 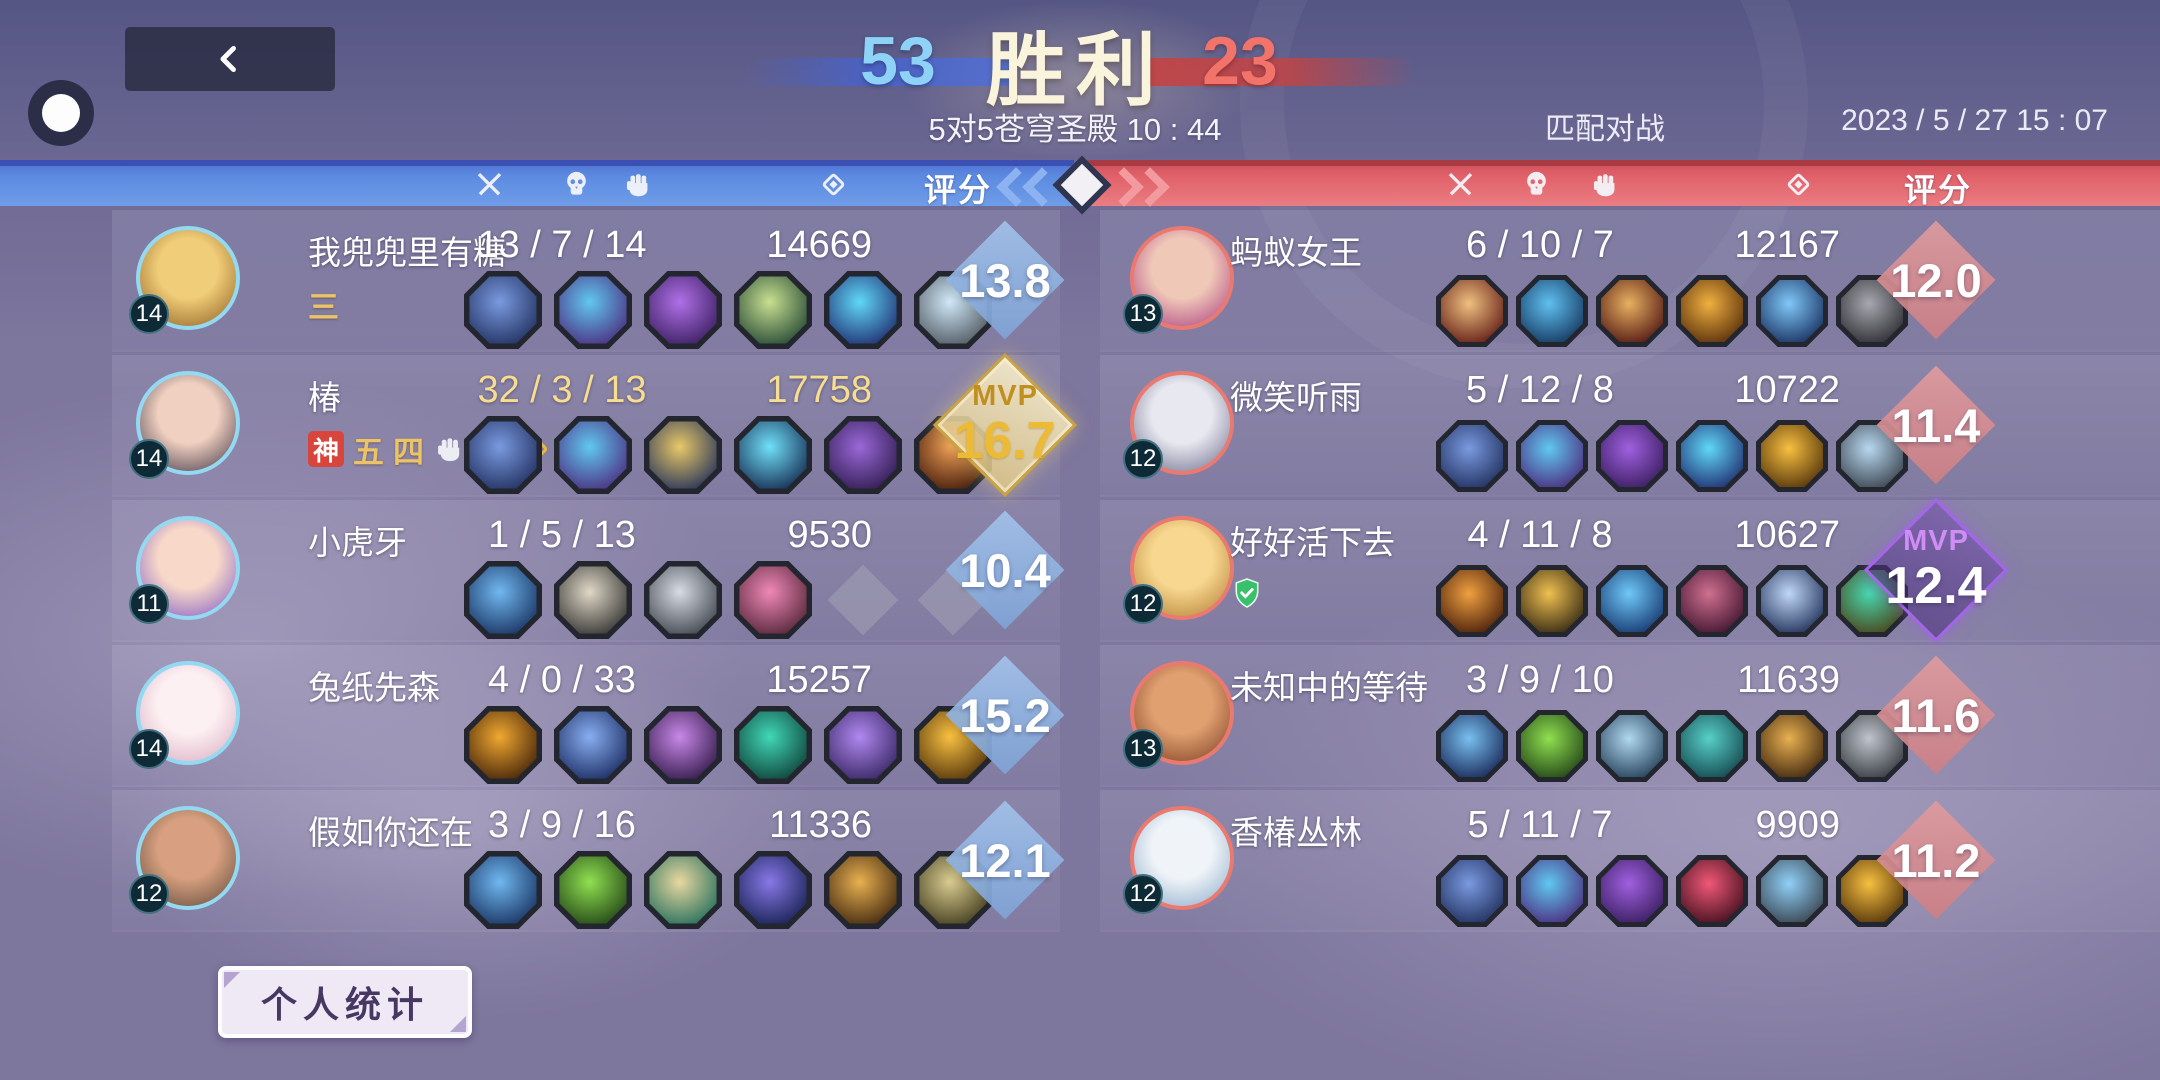 I want to click on score-value: 11.2, so click(x=1936, y=860).